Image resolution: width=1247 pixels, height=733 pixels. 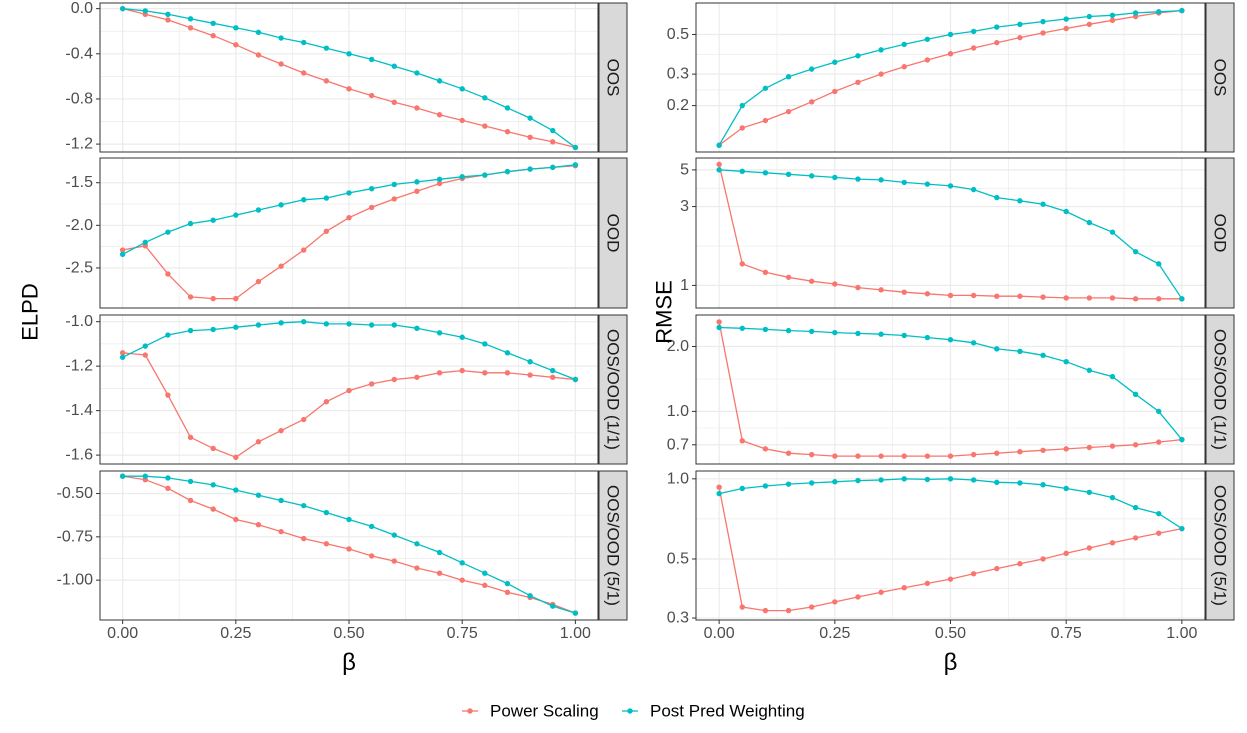 I want to click on facet-strip-label: OOS/OOD (5/1), so click(x=1220, y=545).